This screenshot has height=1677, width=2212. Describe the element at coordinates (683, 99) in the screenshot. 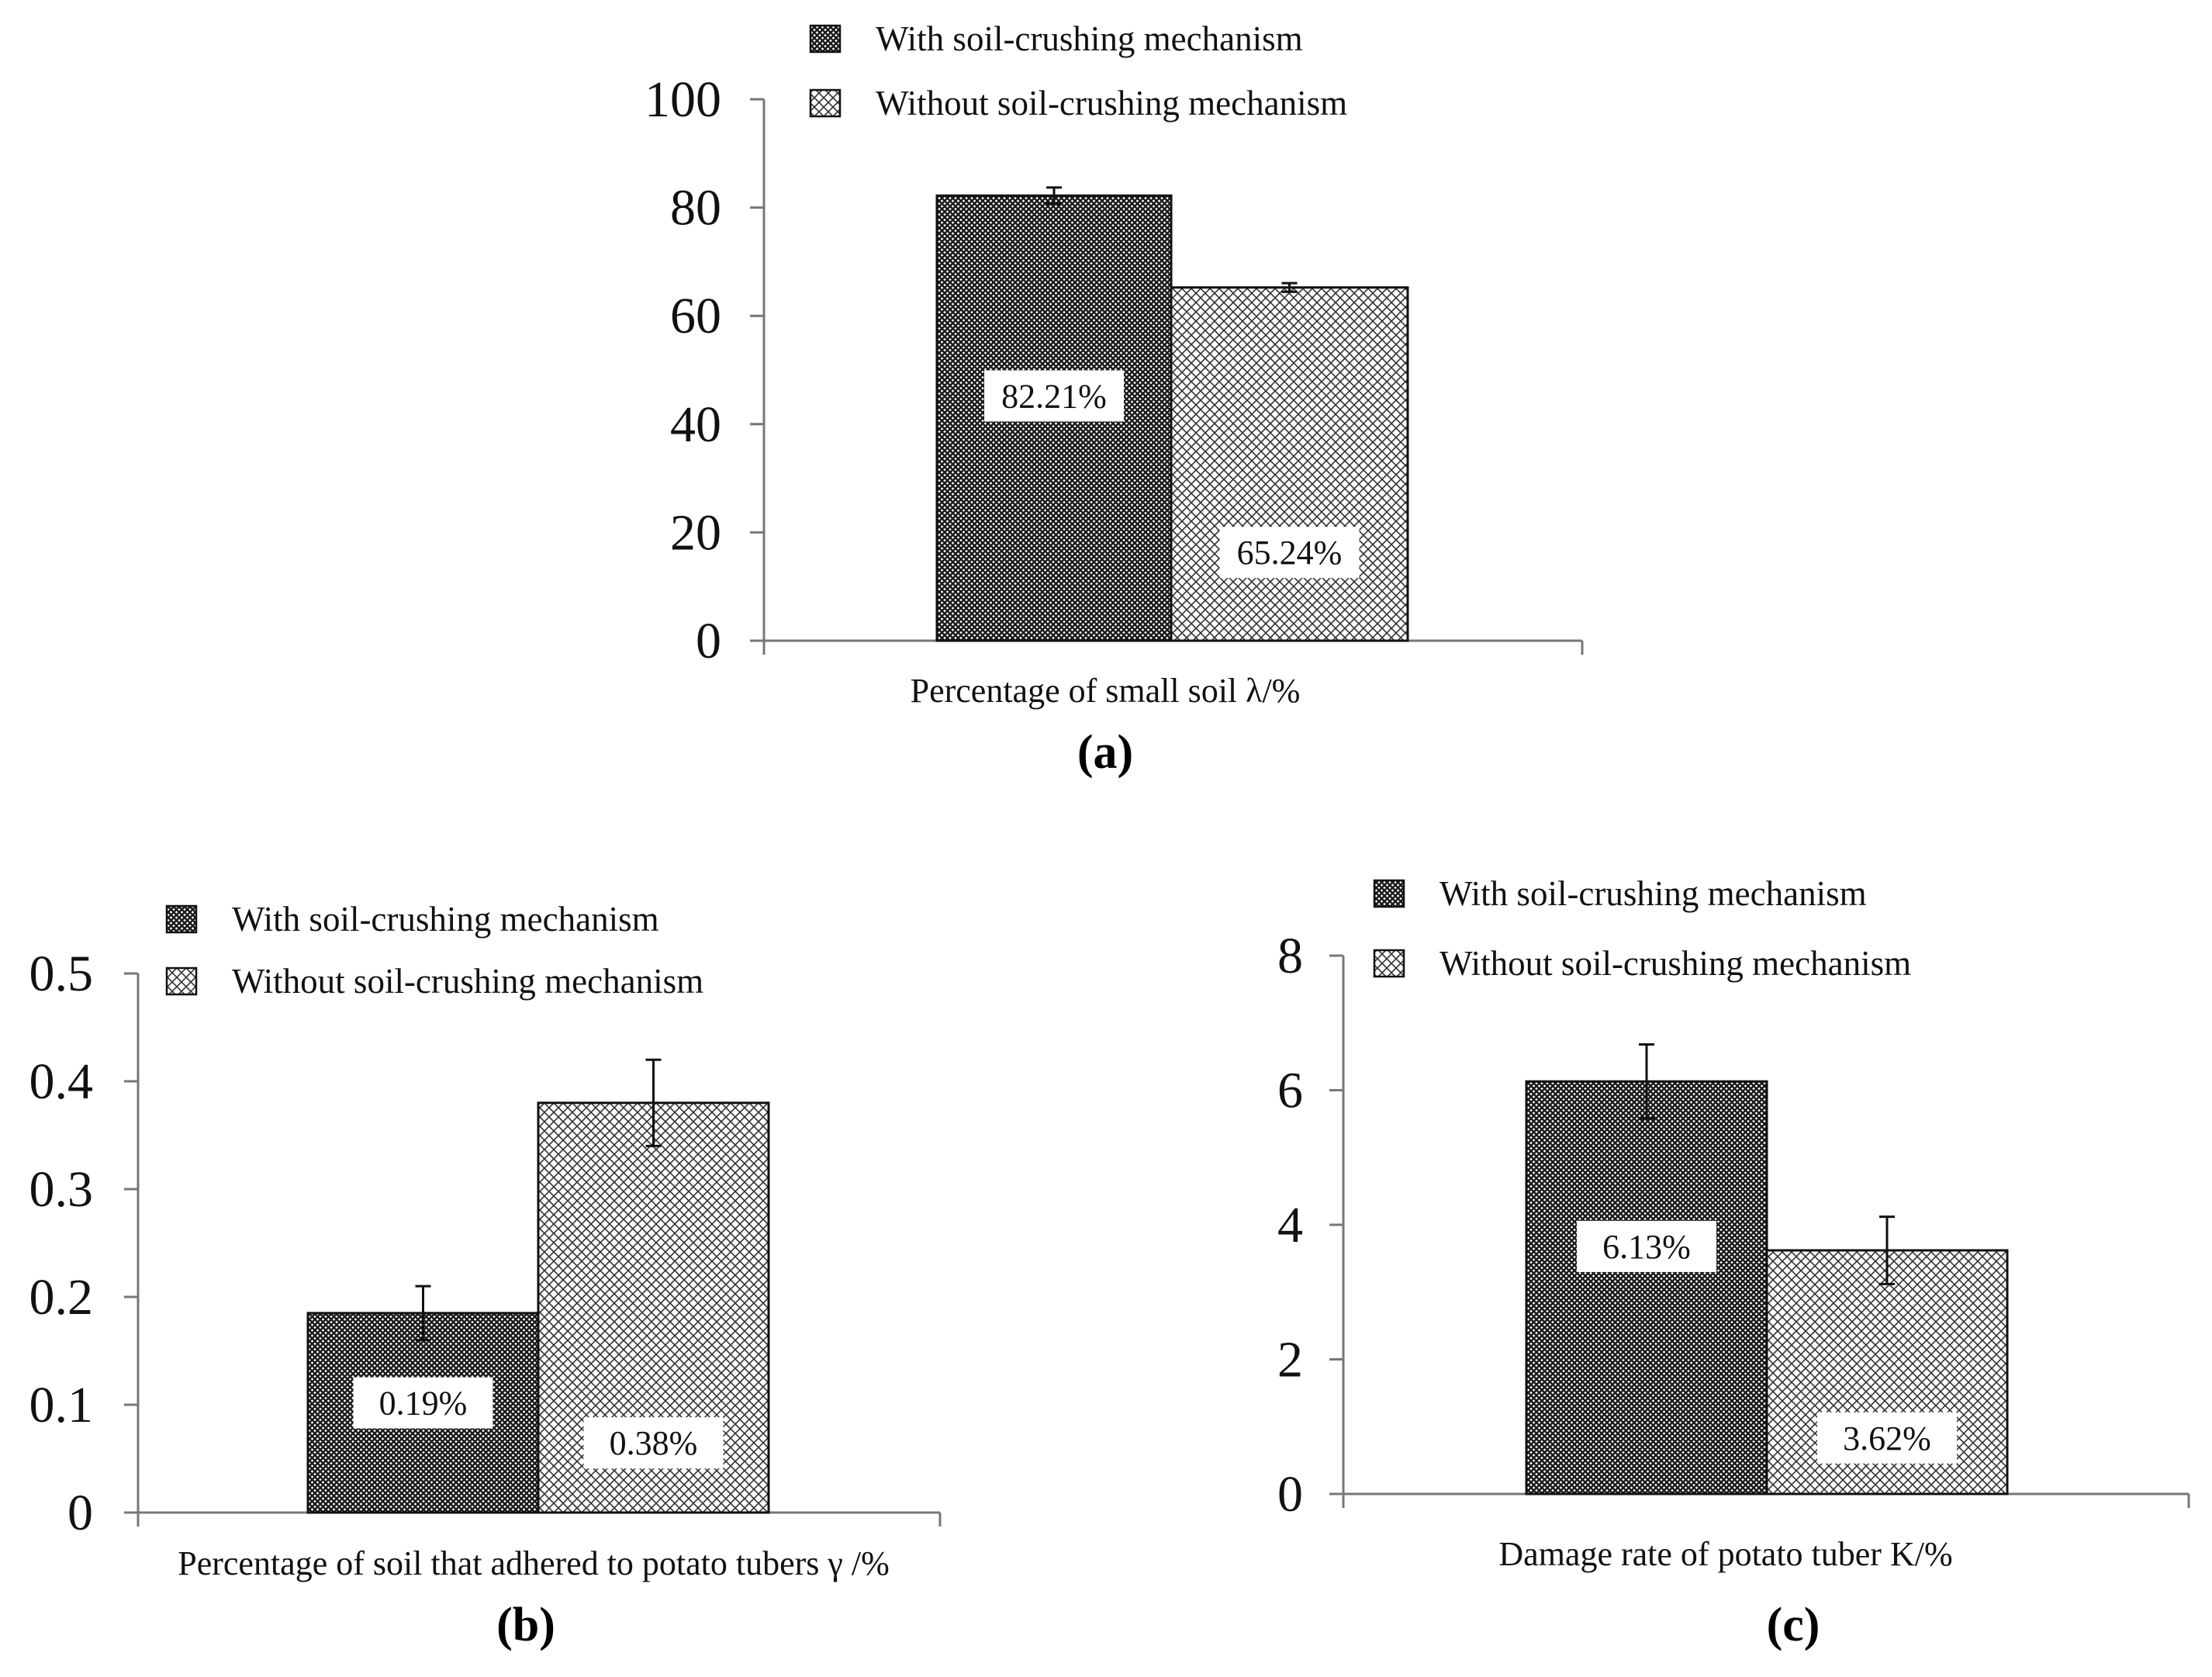

I see `y-tick-label: 100` at that location.